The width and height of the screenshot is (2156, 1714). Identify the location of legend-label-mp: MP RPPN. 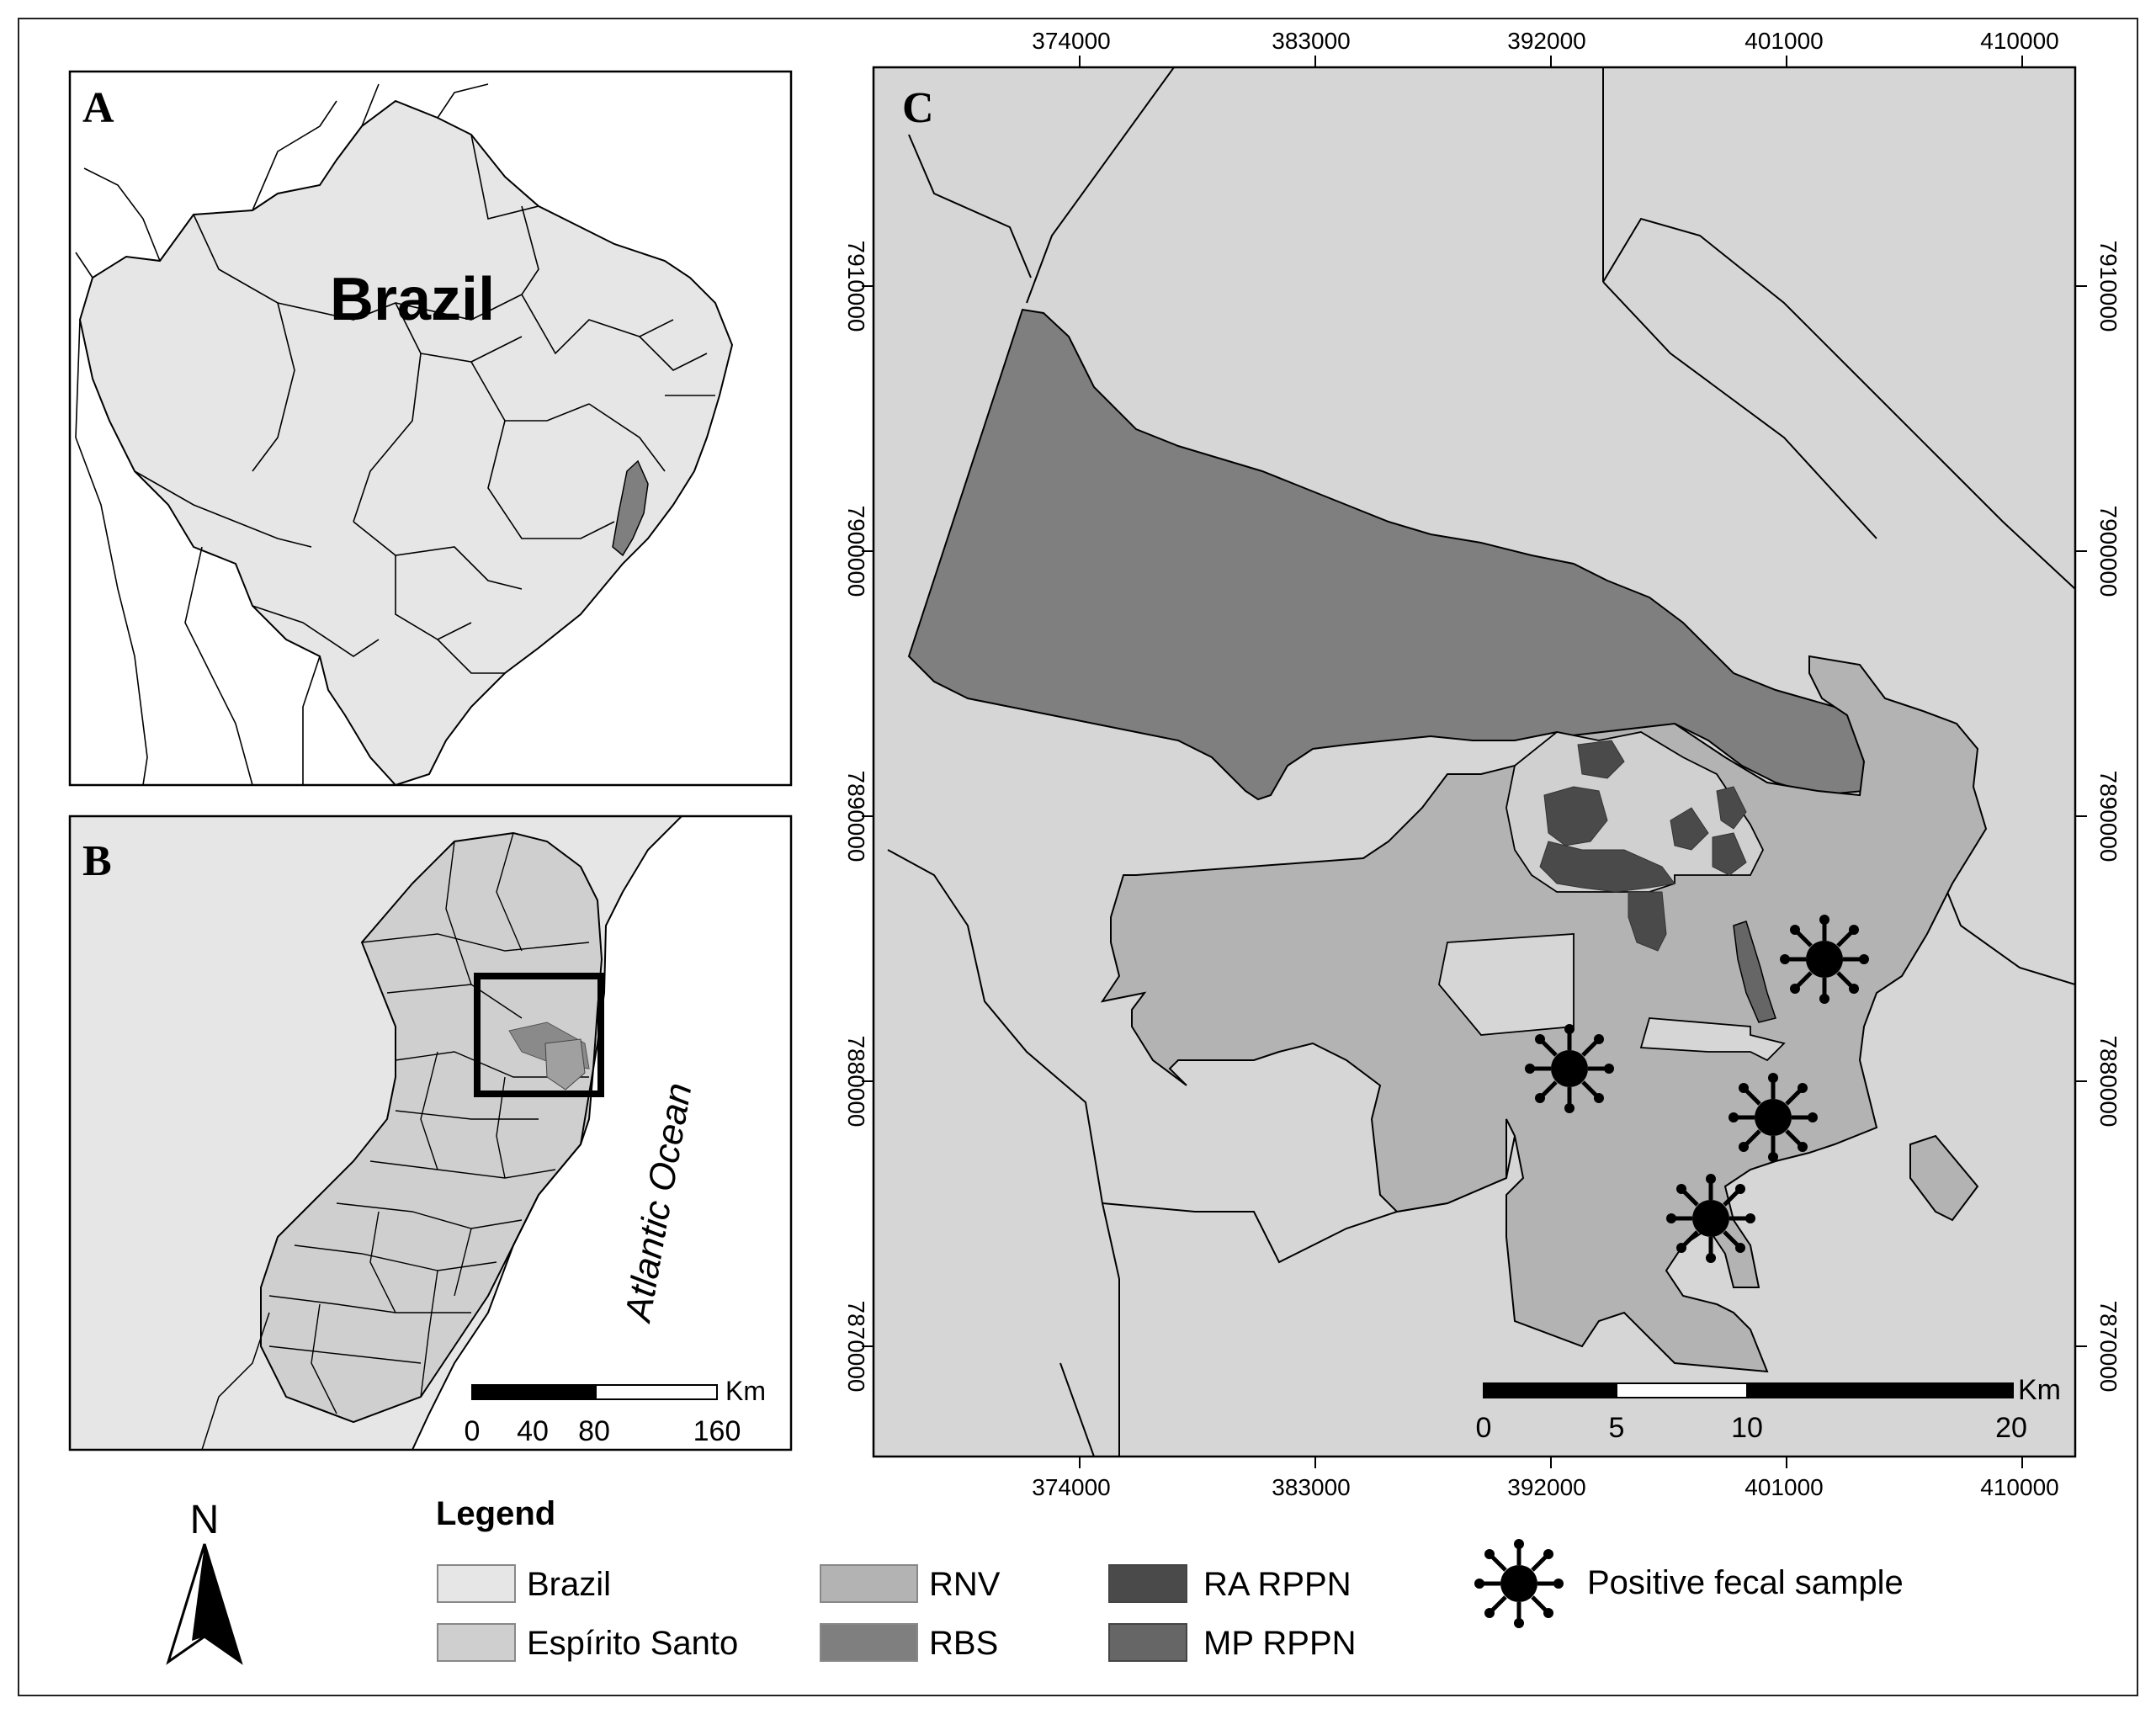
(1280, 1644).